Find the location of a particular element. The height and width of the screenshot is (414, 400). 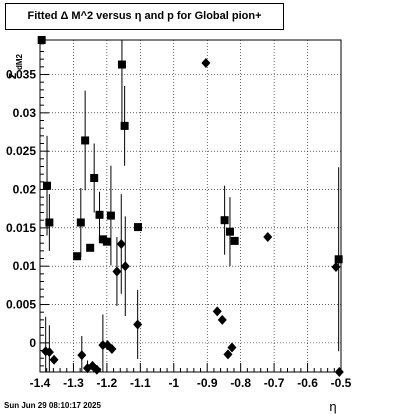

x-tick-label: -0.5 is located at coordinates (341, 383).